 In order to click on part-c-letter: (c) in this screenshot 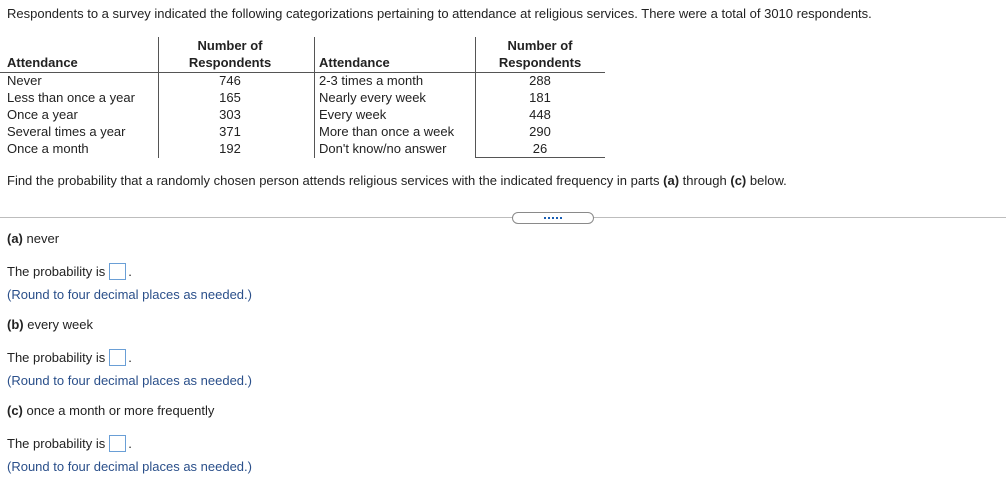, I will do `click(15, 410)`.